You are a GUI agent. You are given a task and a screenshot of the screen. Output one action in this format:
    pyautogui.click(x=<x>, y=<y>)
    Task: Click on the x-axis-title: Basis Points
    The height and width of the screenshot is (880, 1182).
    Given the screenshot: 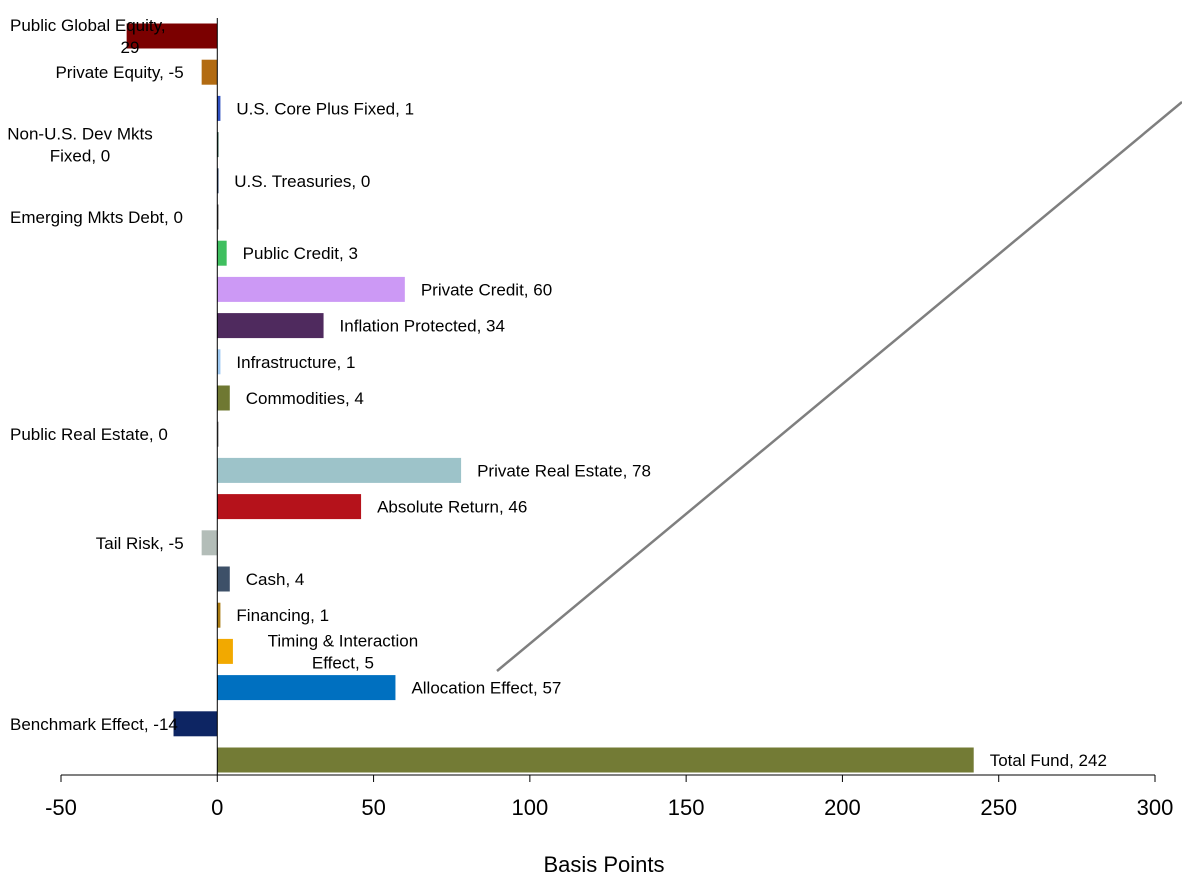 What is the action you would take?
    pyautogui.click(x=603, y=864)
    